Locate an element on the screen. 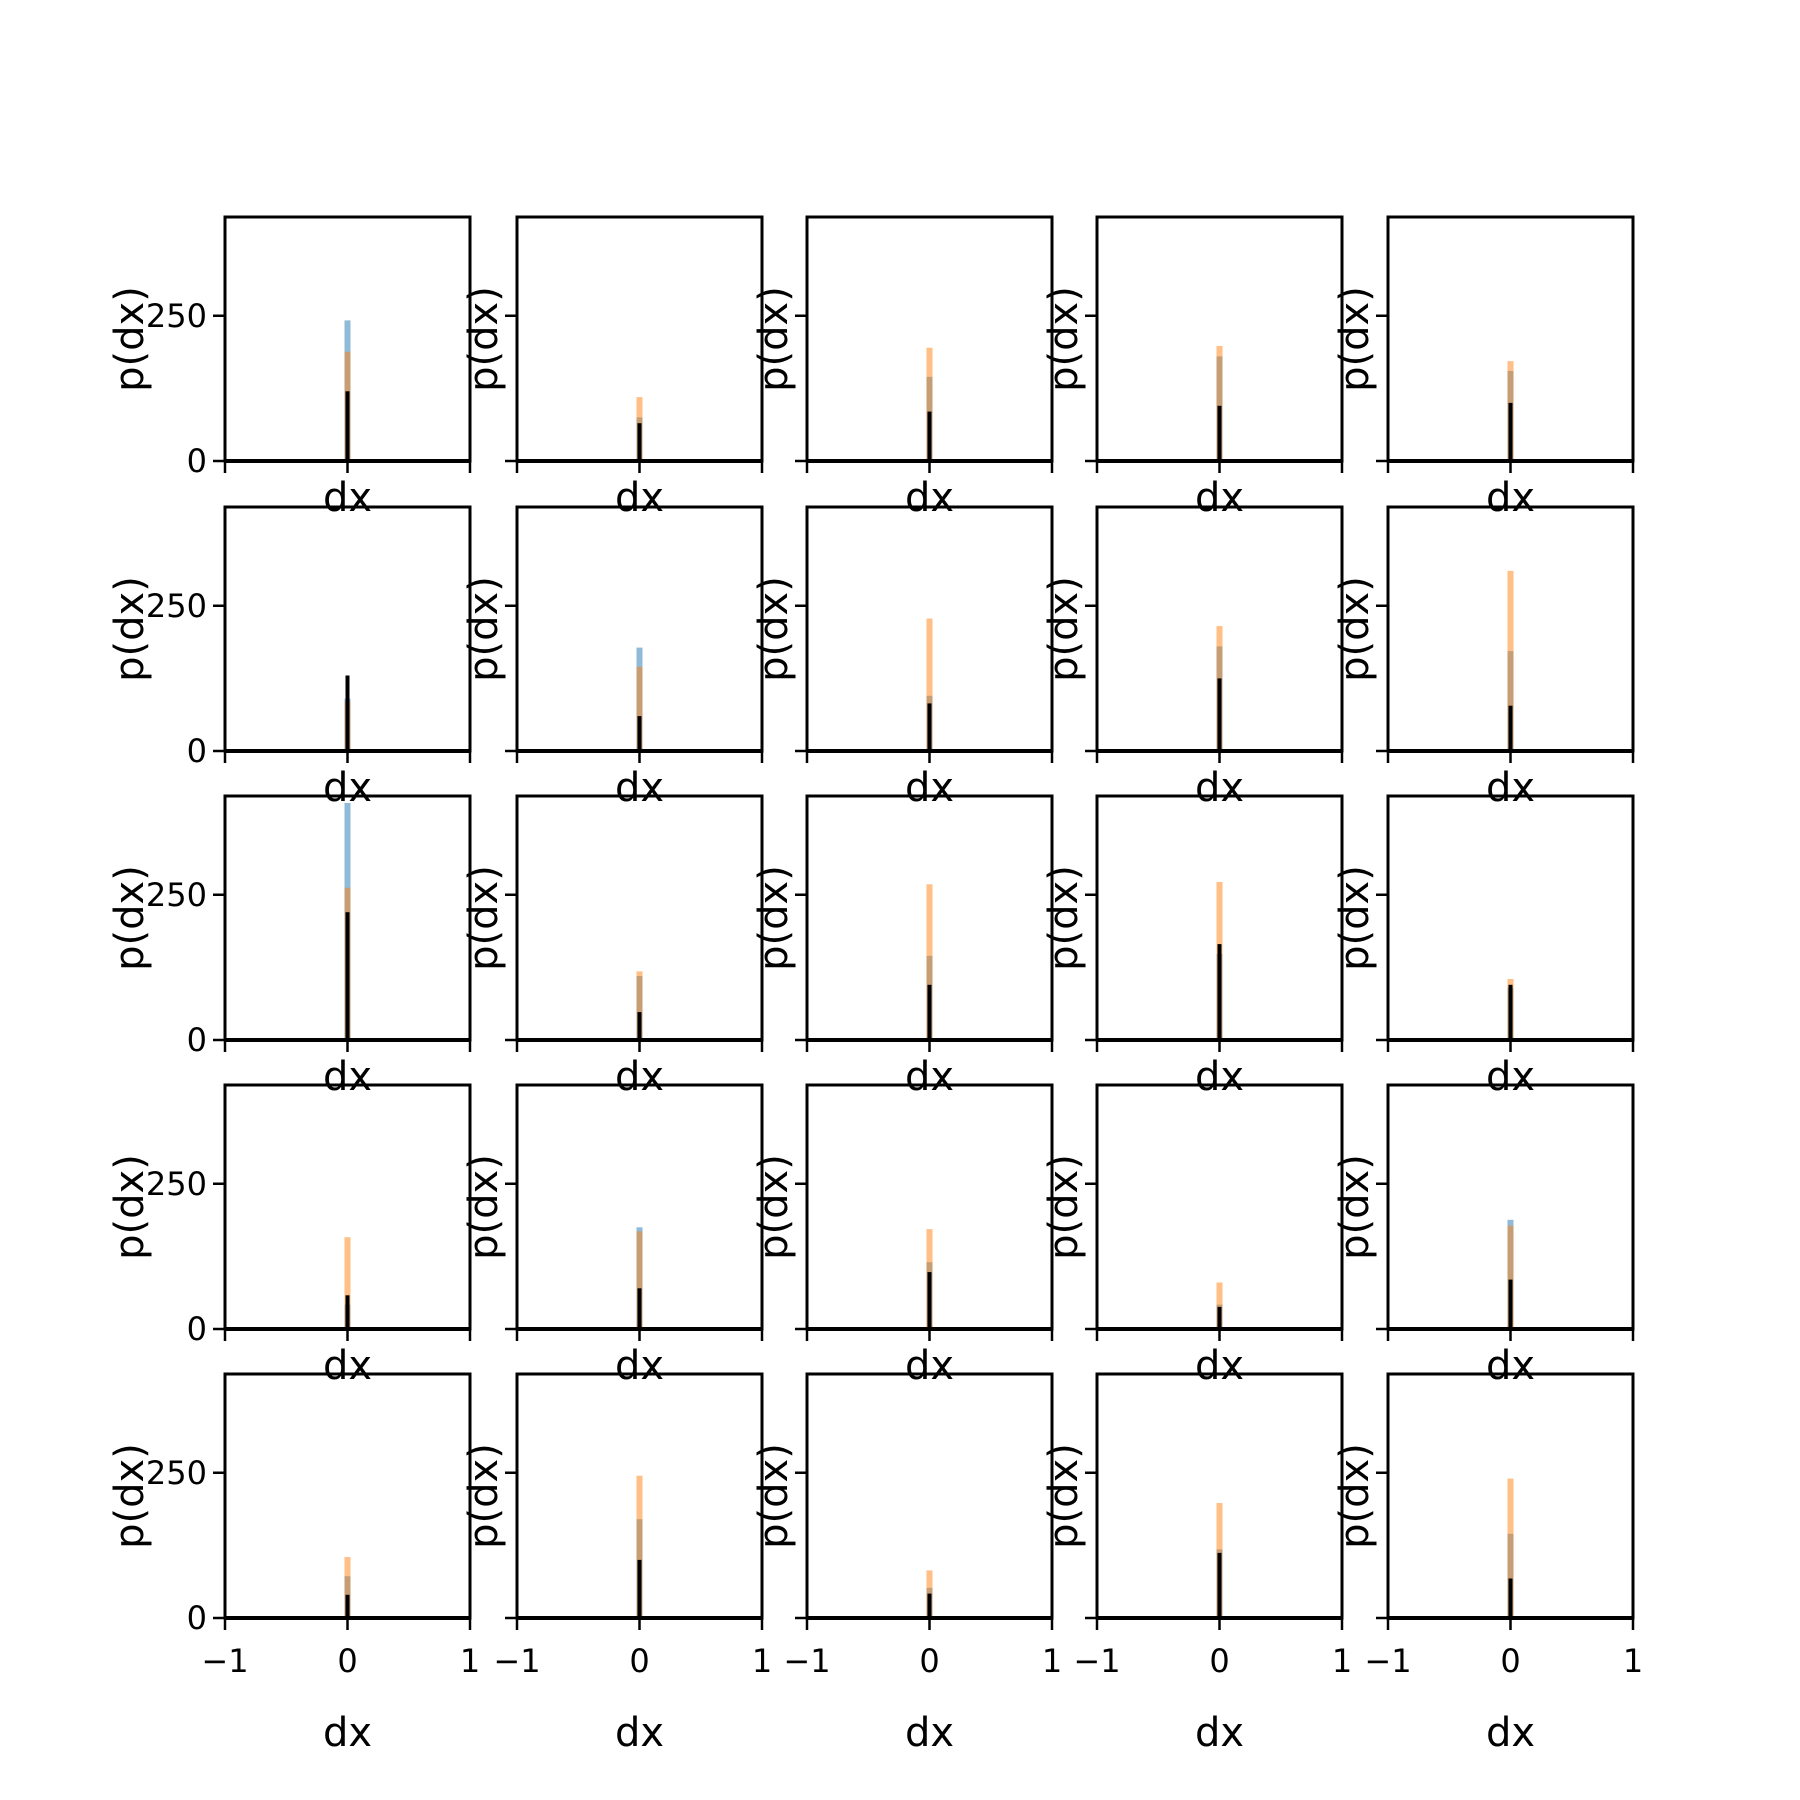 This screenshot has width=1800, height=1800. bar-orange-r3-c2 is located at coordinates (639, 1005).